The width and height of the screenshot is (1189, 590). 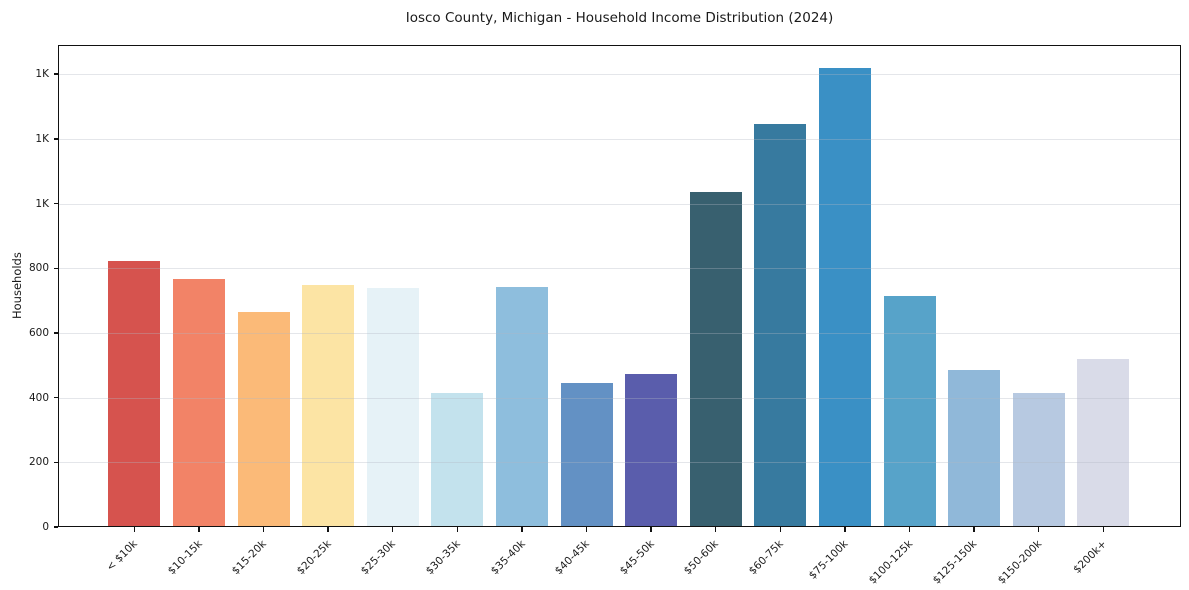 I want to click on x-tick-label: $200k+, so click(x=1089, y=557).